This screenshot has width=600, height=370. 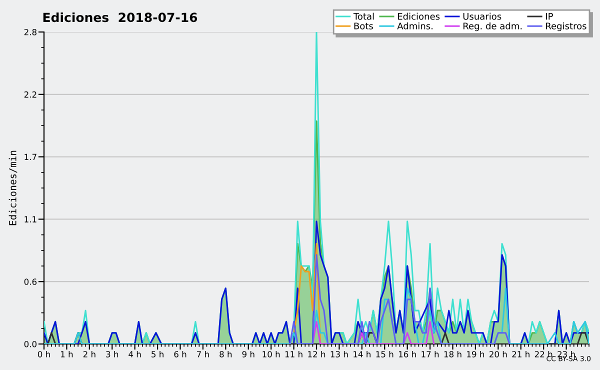 What do you see at coordinates (566, 27) in the screenshot?
I see `legend-label: Registros` at bounding box center [566, 27].